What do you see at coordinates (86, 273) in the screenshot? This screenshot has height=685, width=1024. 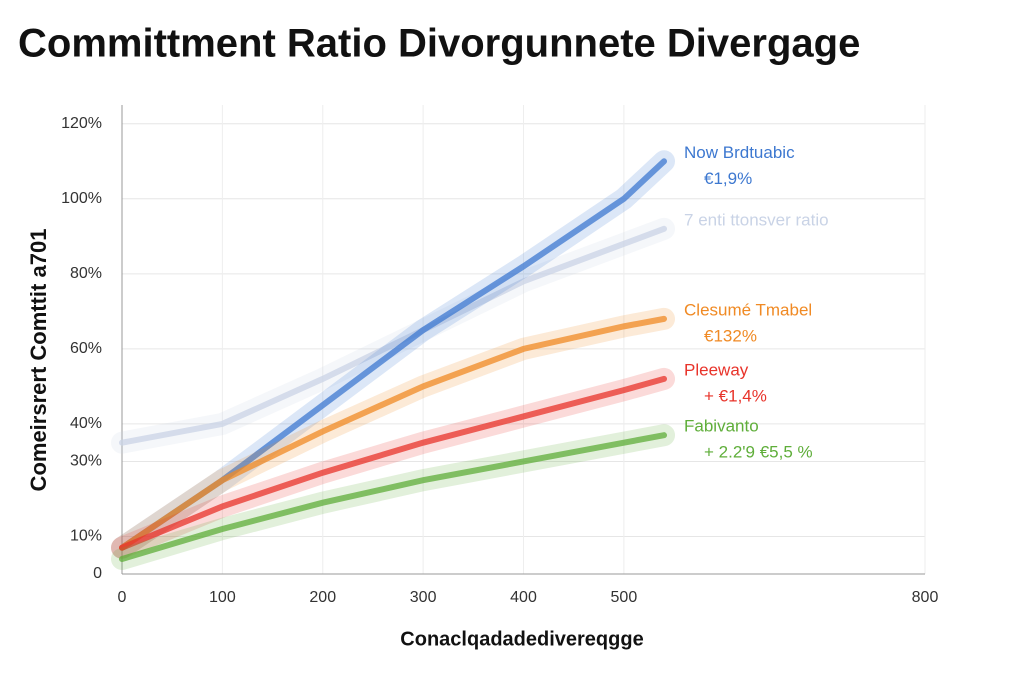 I see `y-tick-label: 80%` at bounding box center [86, 273].